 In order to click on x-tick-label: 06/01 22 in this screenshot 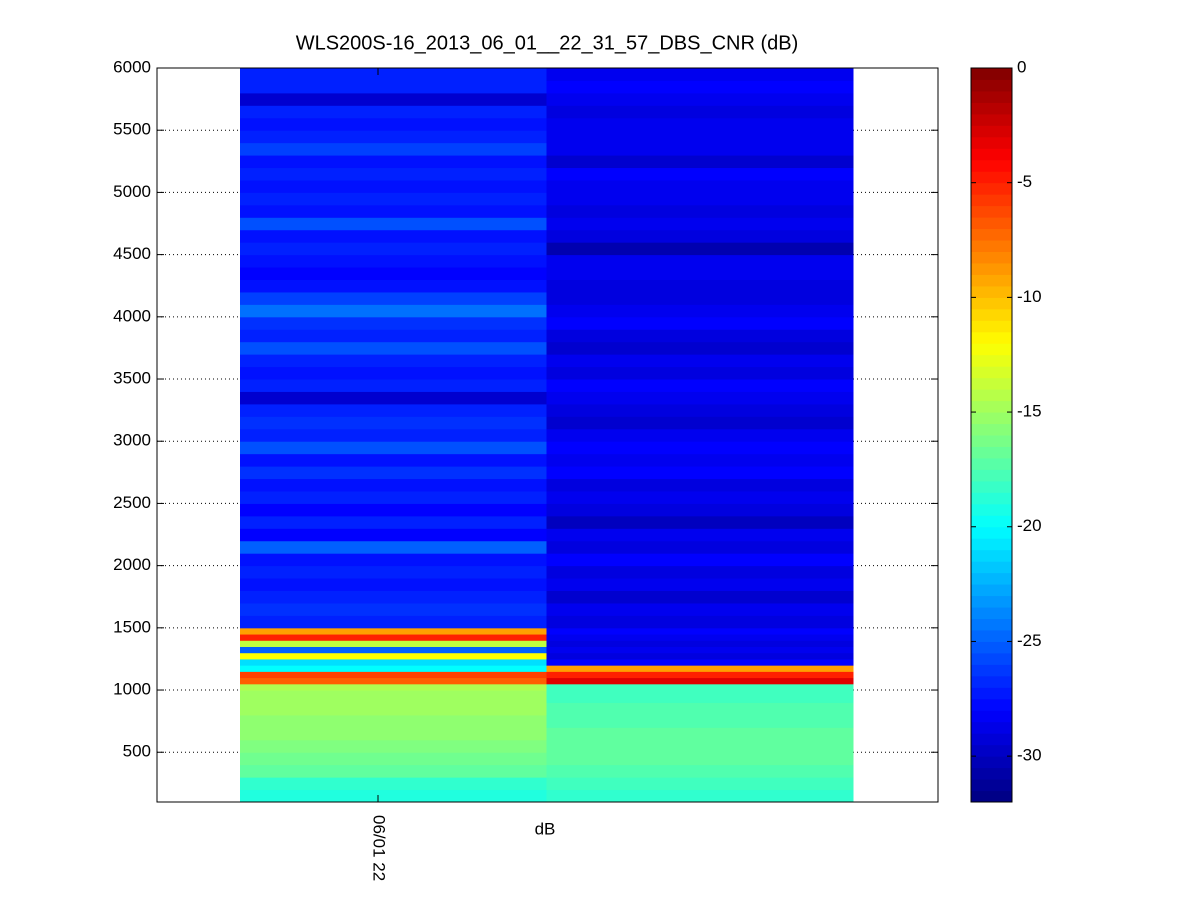, I will do `click(379, 848)`.